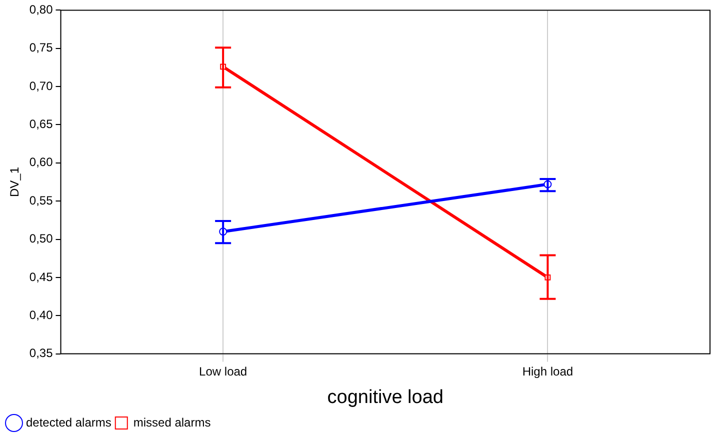 The image size is (715, 439). What do you see at coordinates (41, 200) in the screenshot?
I see `y-tick-label: 0,55` at bounding box center [41, 200].